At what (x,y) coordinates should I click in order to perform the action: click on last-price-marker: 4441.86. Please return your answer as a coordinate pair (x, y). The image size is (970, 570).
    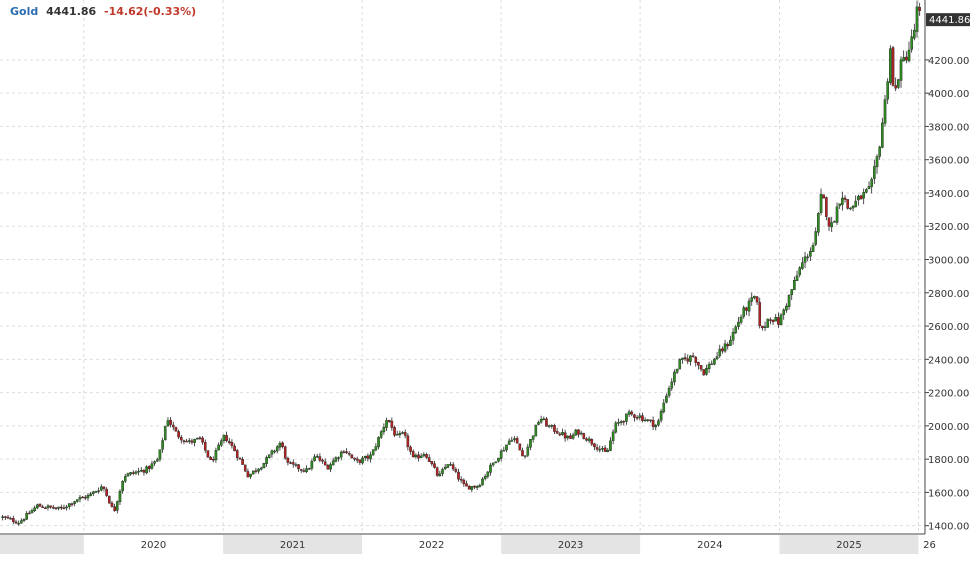
    Looking at the image, I should click on (948, 20).